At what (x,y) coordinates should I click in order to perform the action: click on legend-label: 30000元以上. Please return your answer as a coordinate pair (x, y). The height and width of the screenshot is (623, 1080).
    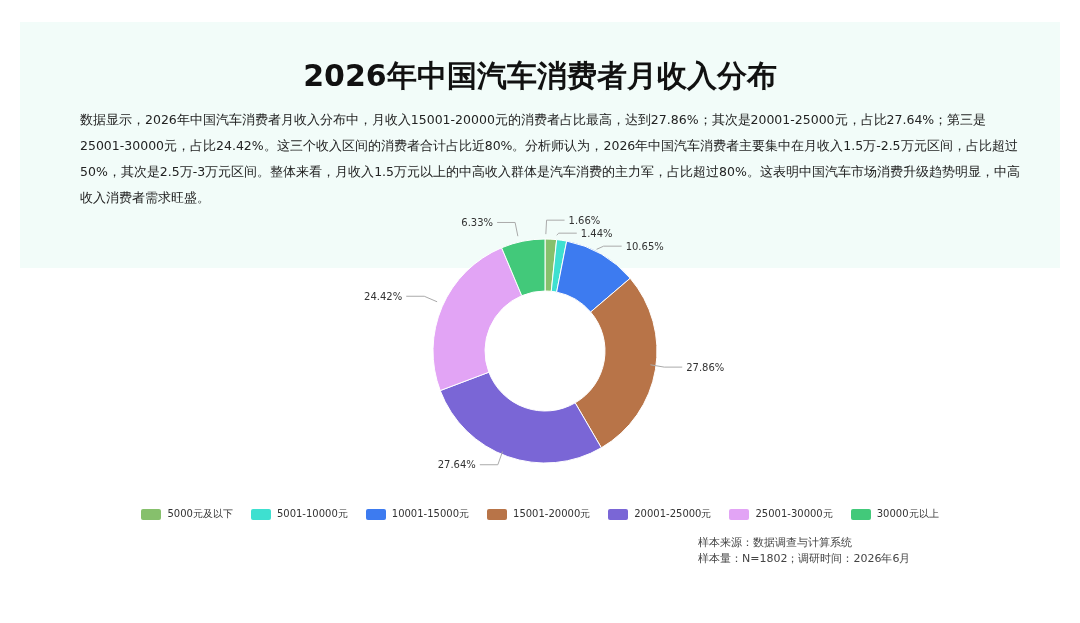
    Looking at the image, I should click on (907, 514).